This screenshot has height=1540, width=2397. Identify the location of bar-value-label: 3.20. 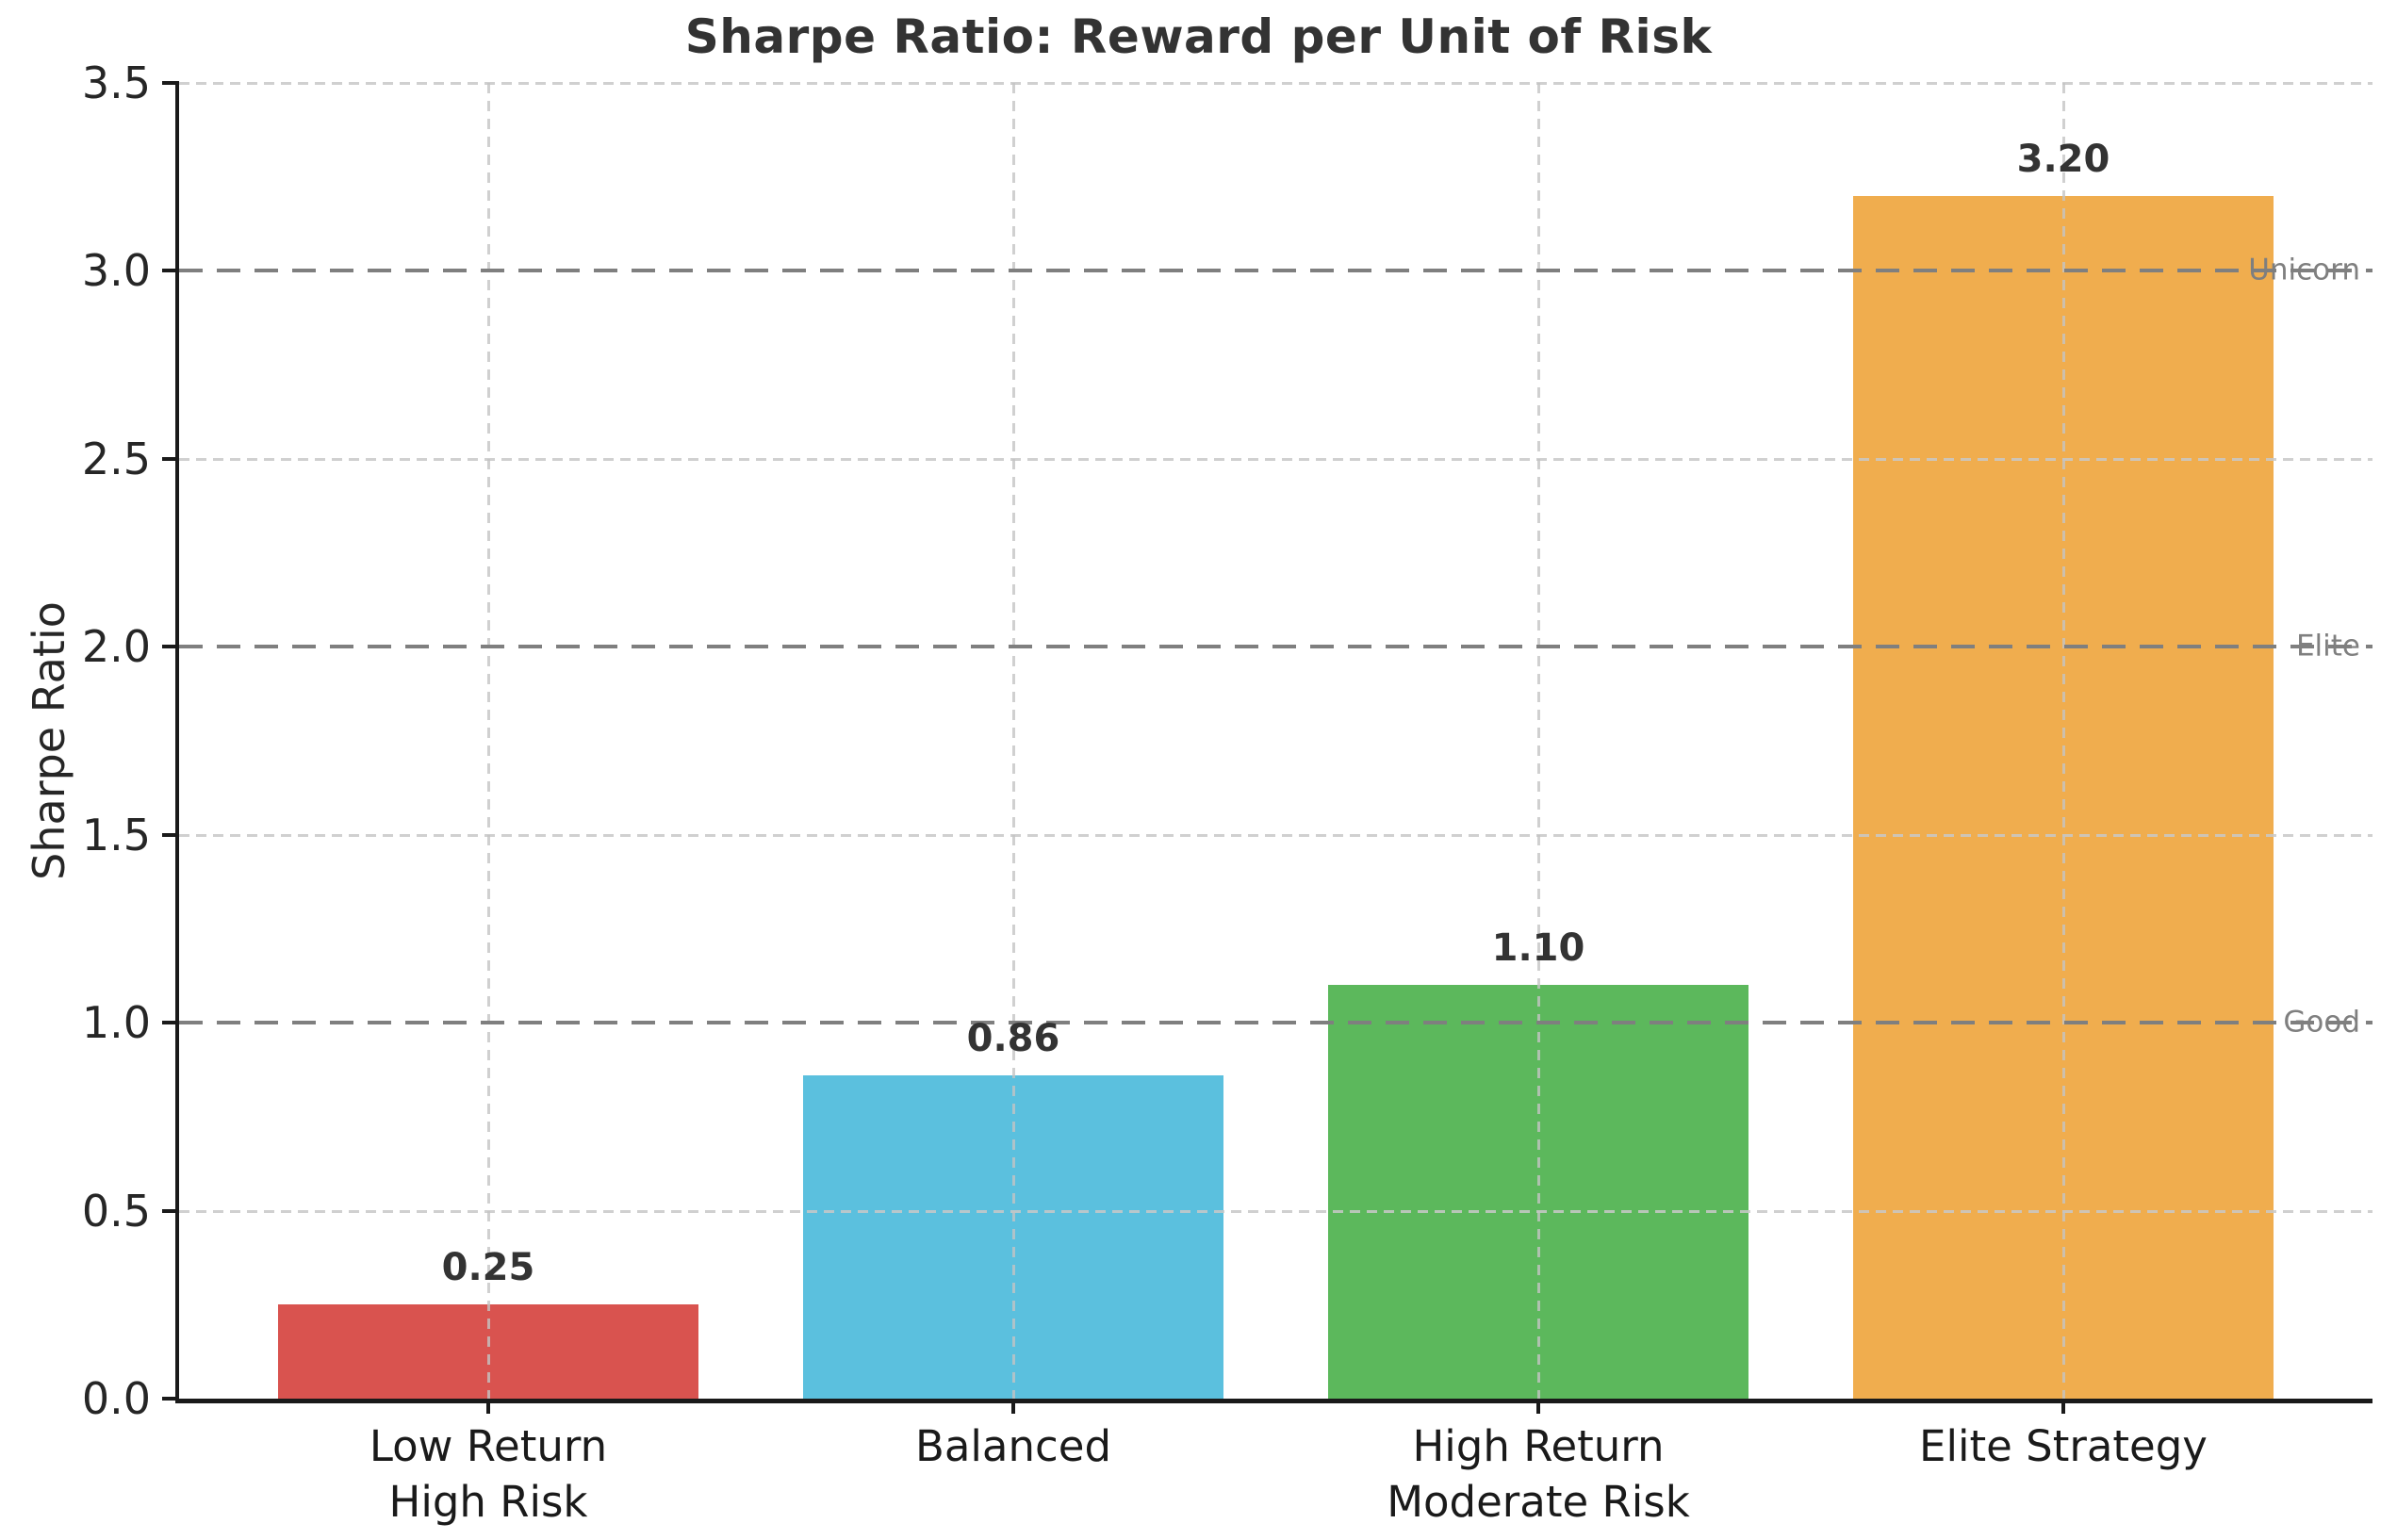
(2063, 159).